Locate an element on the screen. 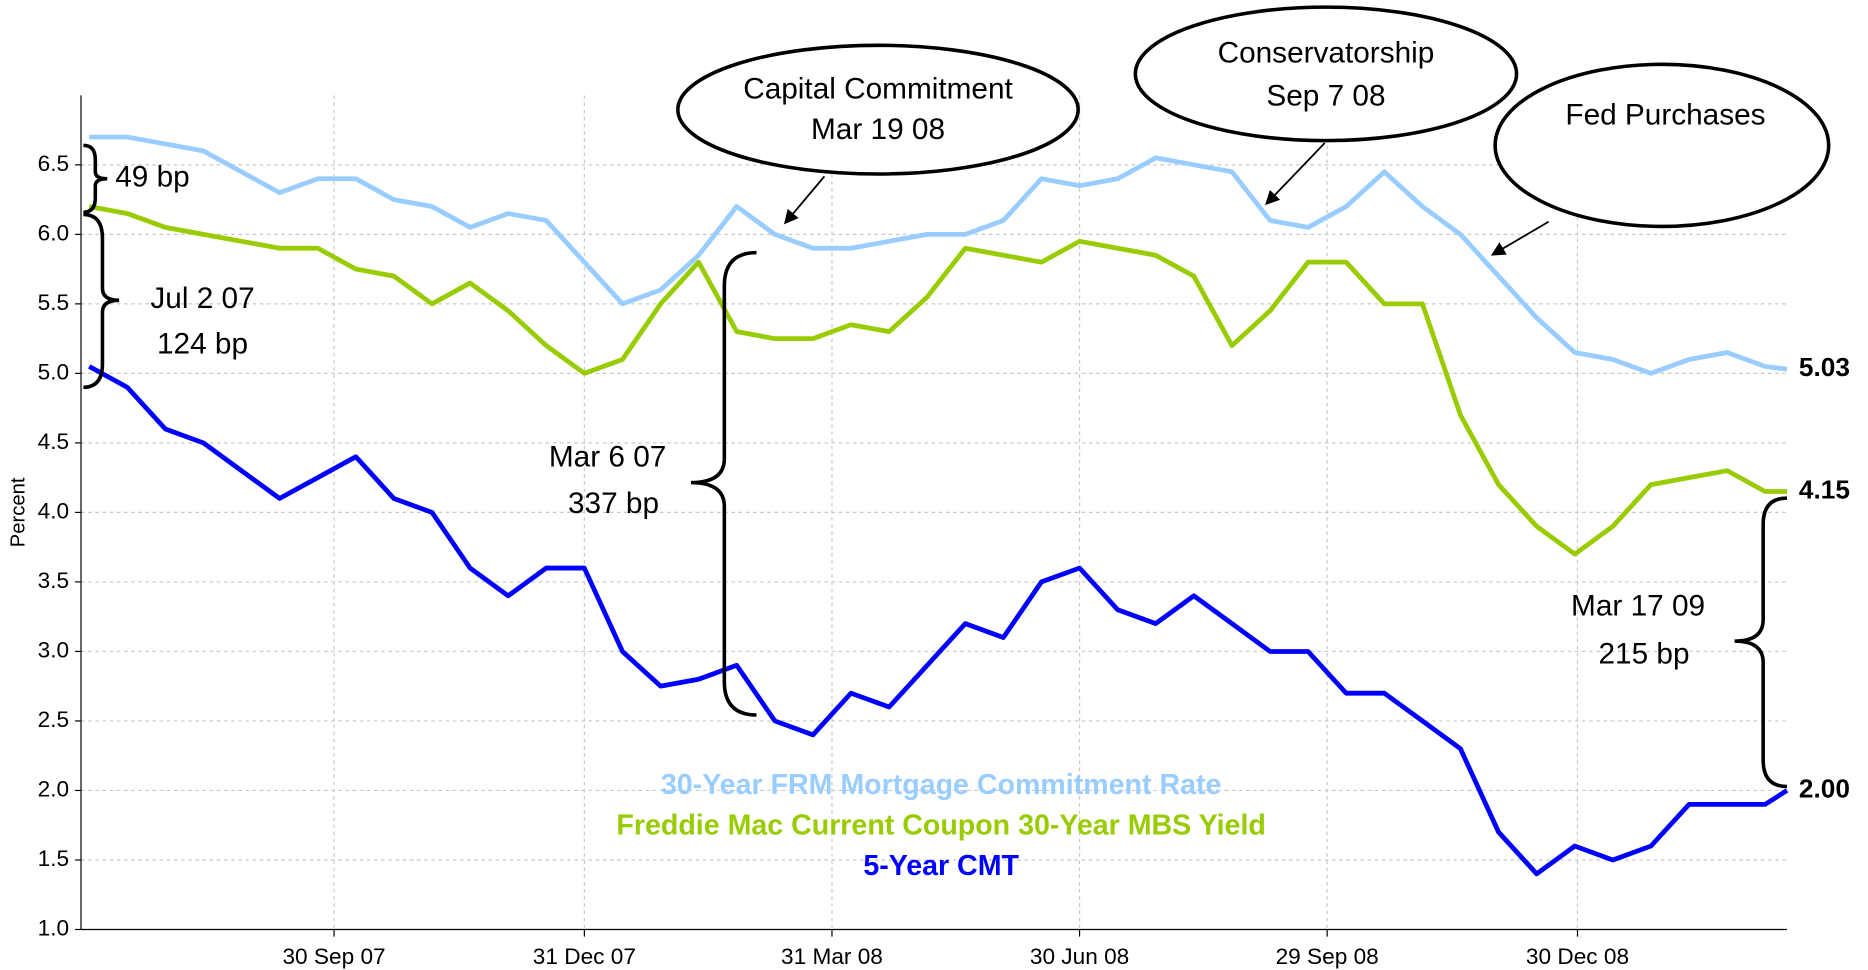 Image resolution: width=1868 pixels, height=970 pixels. spread-label: Mar 6 07 is located at coordinates (607, 457).